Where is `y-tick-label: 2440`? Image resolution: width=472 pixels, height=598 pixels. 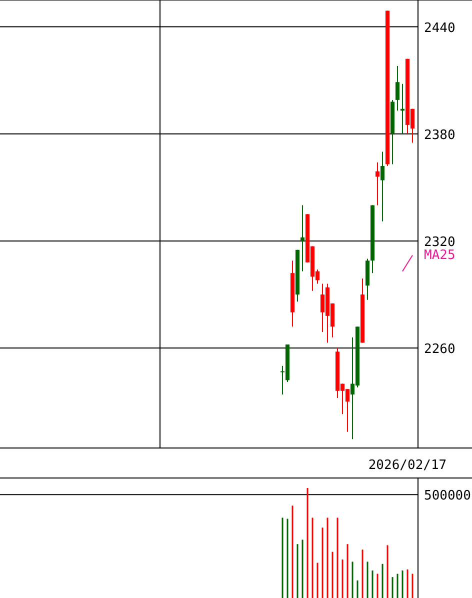
y-tick-label: 2440 is located at coordinates (440, 28).